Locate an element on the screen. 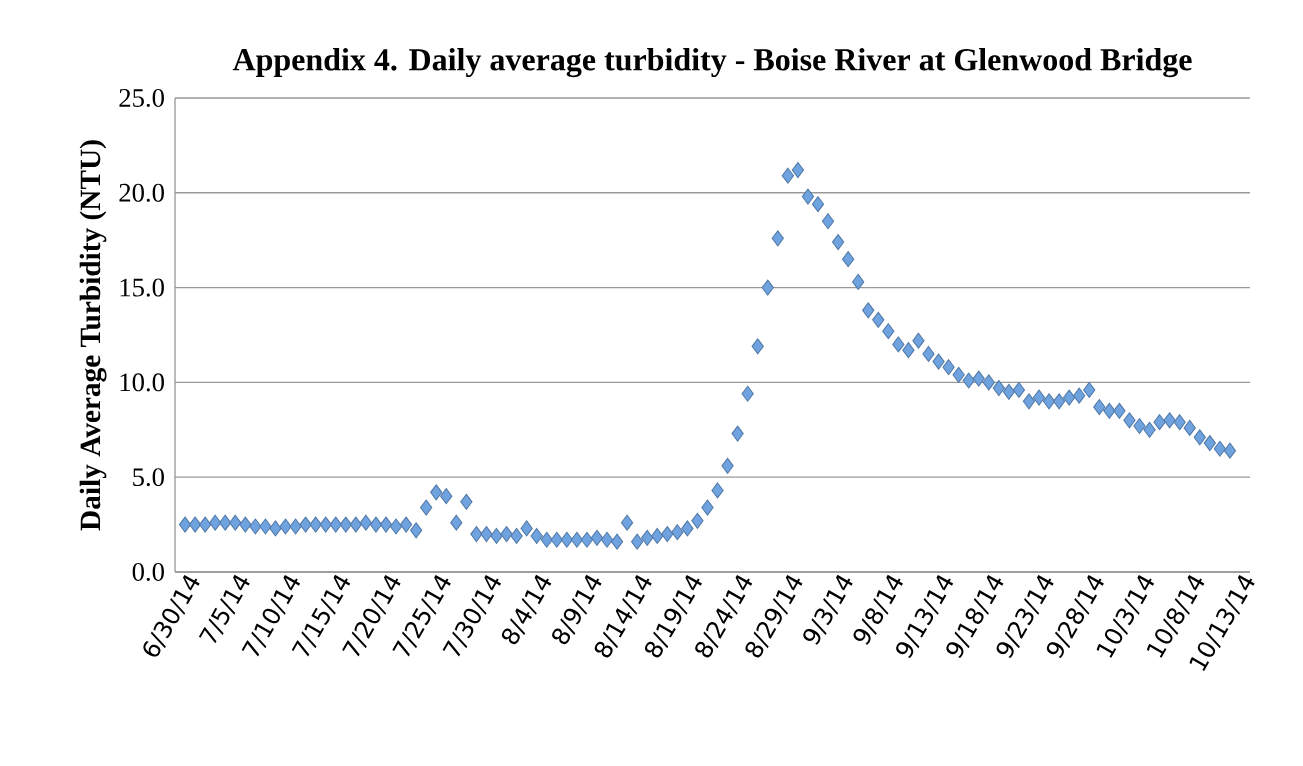 The height and width of the screenshot is (766, 1303). y-tick-label: 10.0 is located at coordinates (142, 382).